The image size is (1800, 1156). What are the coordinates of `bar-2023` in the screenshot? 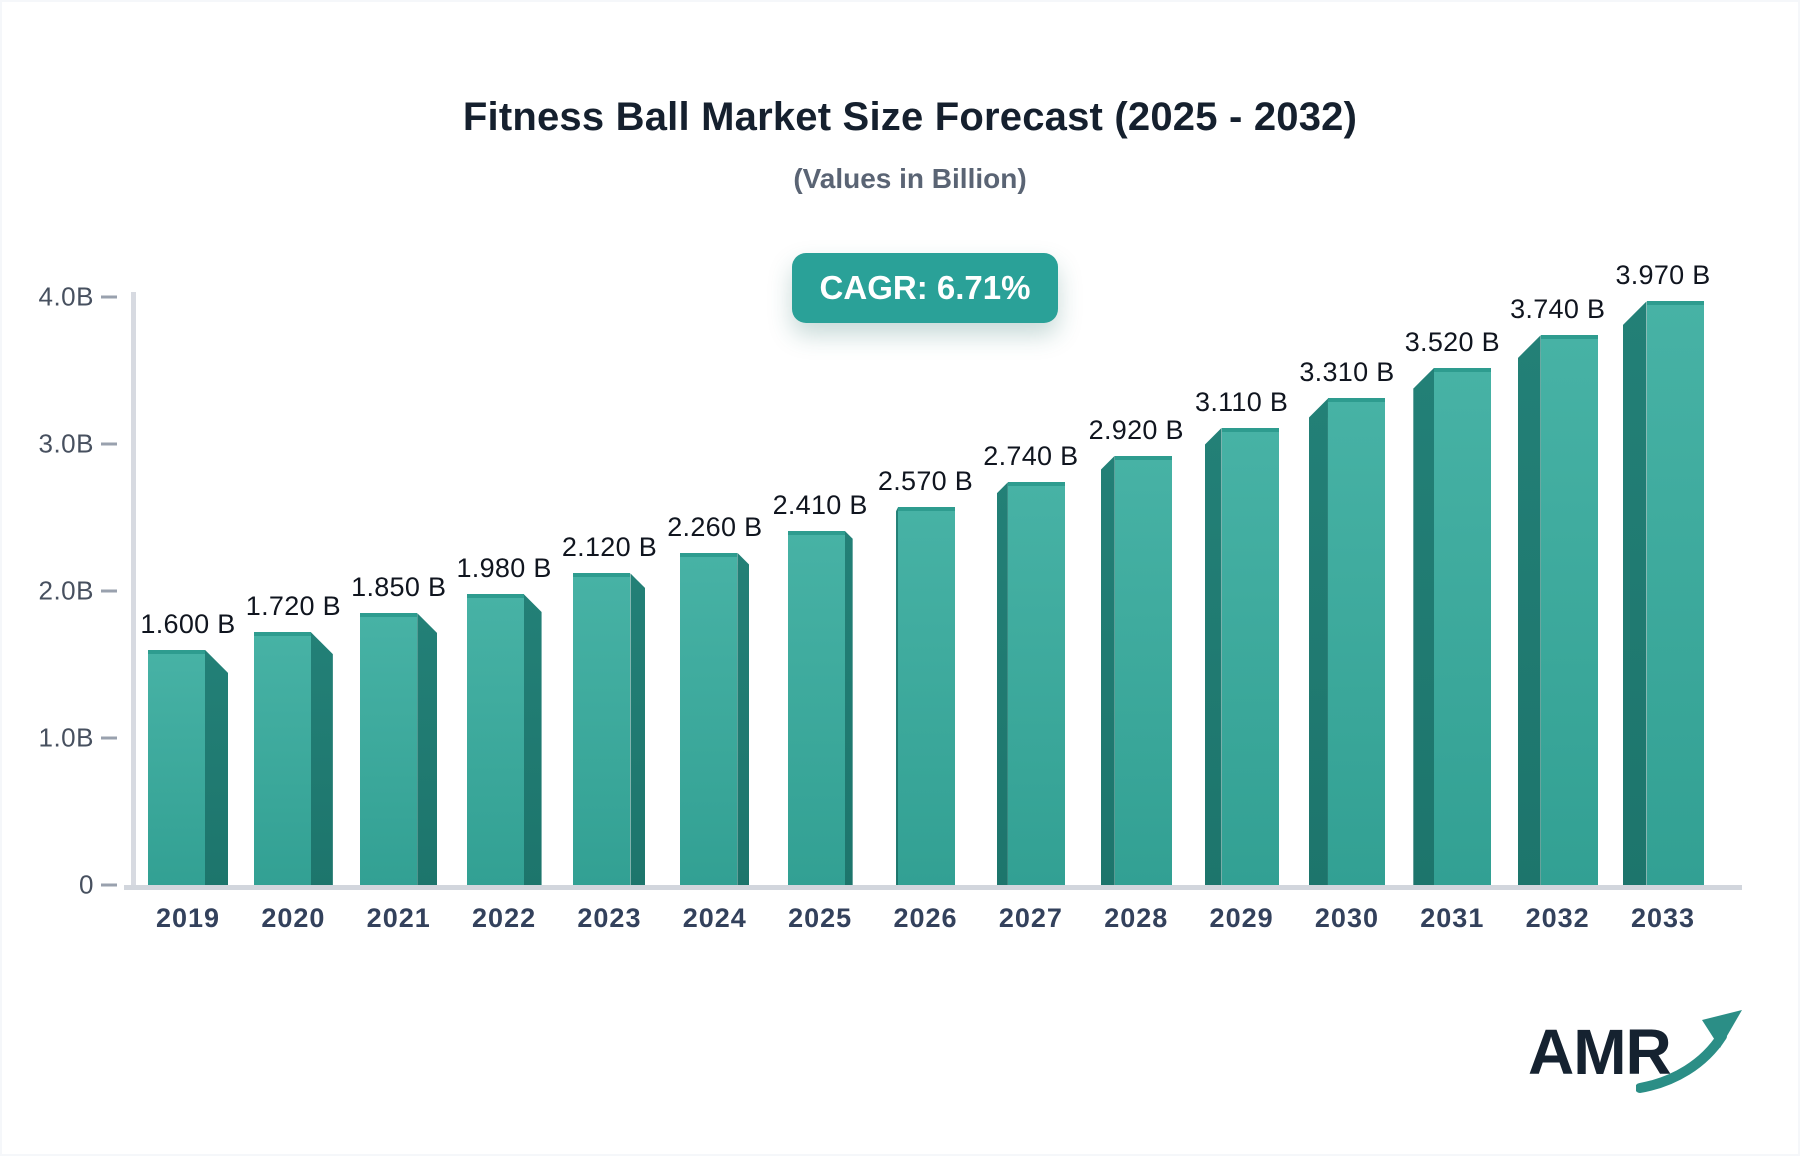 It's located at (609, 730).